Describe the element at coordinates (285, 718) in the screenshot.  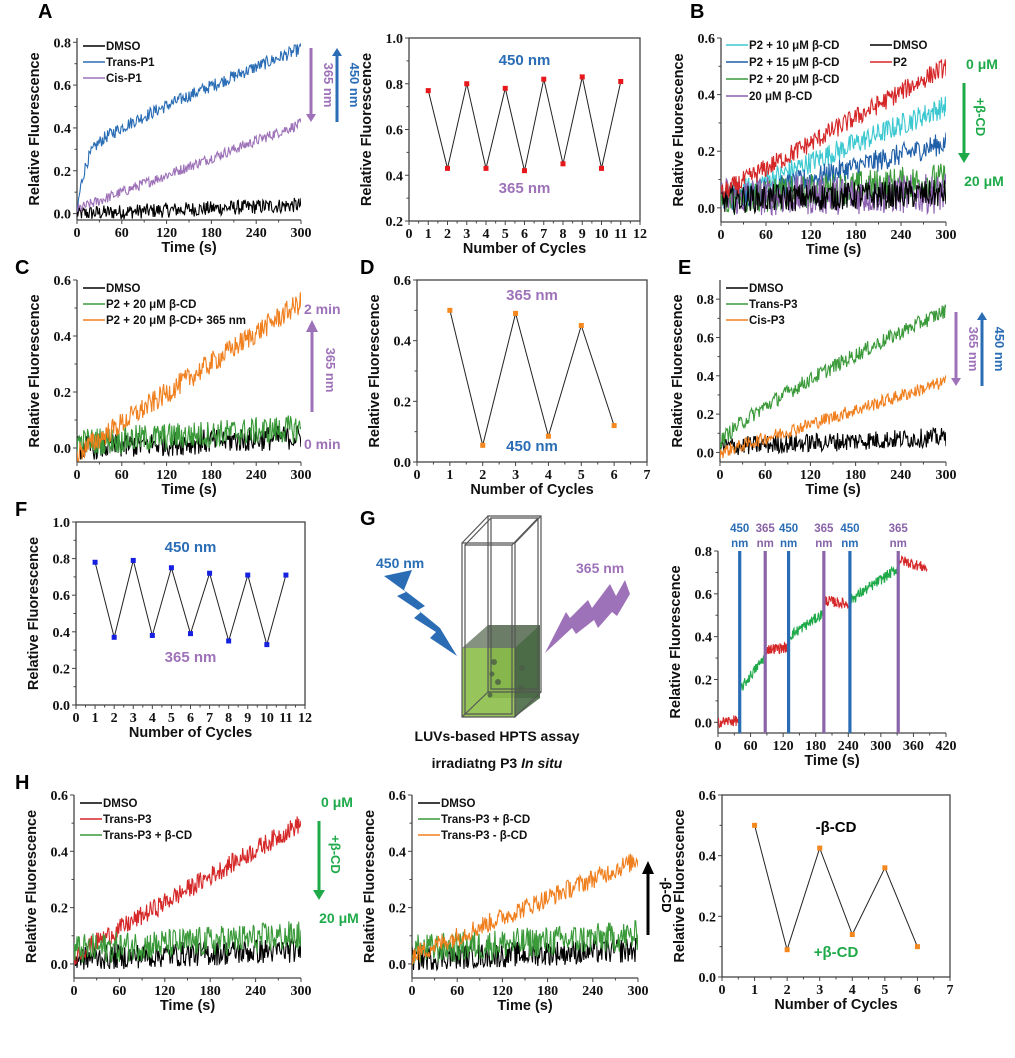
I see `x-tick-label: 11` at that location.